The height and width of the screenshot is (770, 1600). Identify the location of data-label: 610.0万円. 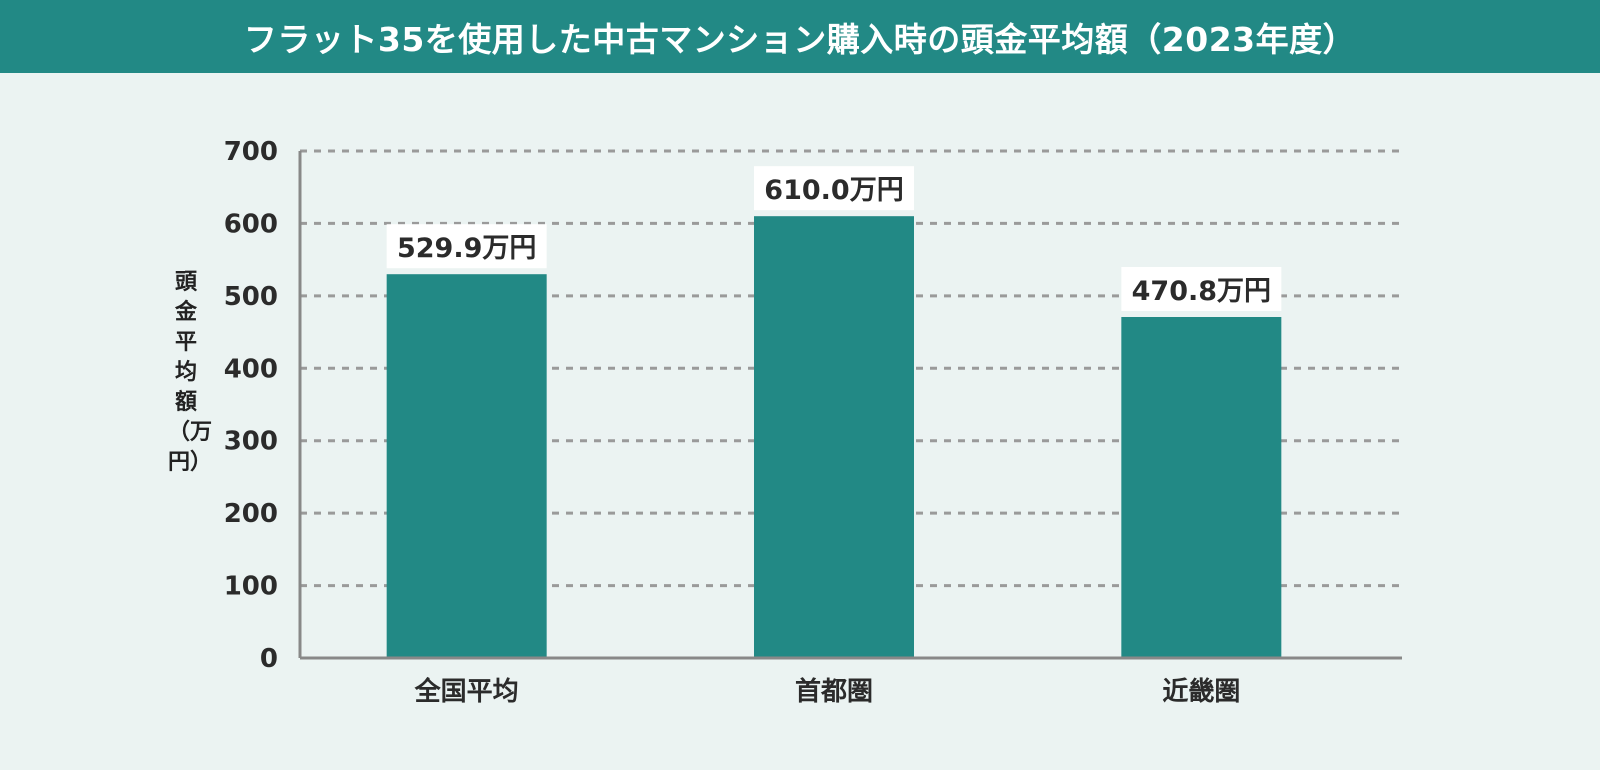
(833, 190).